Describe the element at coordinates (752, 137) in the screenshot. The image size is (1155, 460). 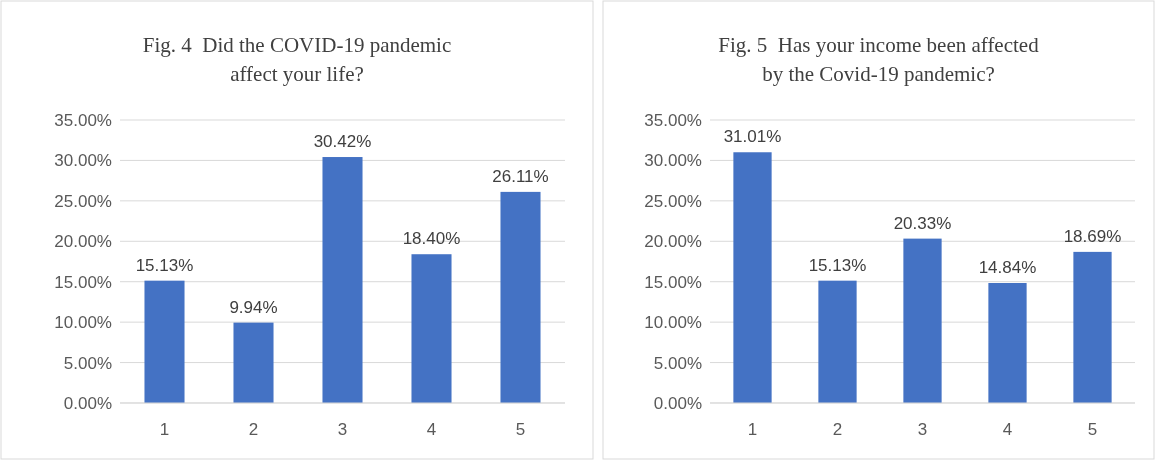
I see `data-label: 31.01%` at that location.